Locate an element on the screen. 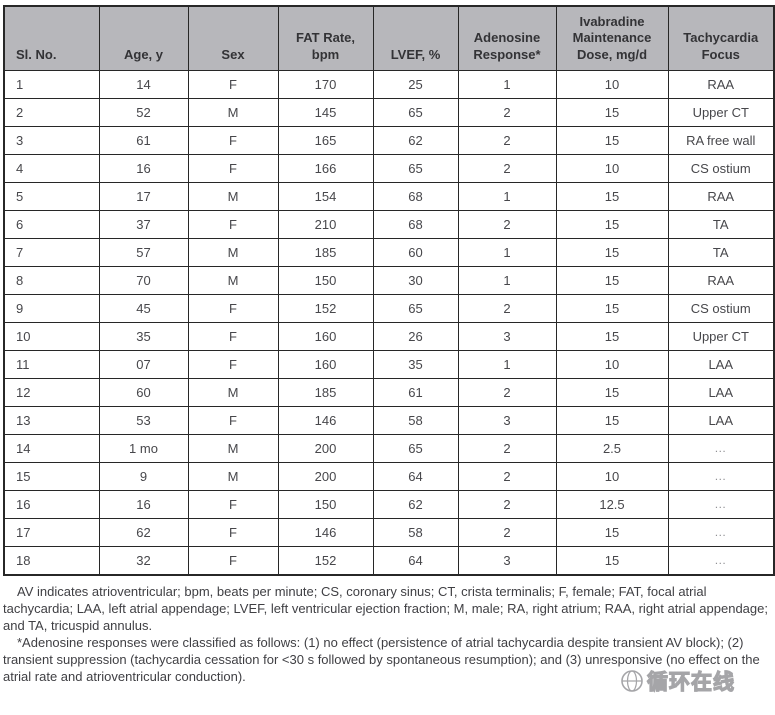 The image size is (775, 715). table-cell: 32 is located at coordinates (143, 560).